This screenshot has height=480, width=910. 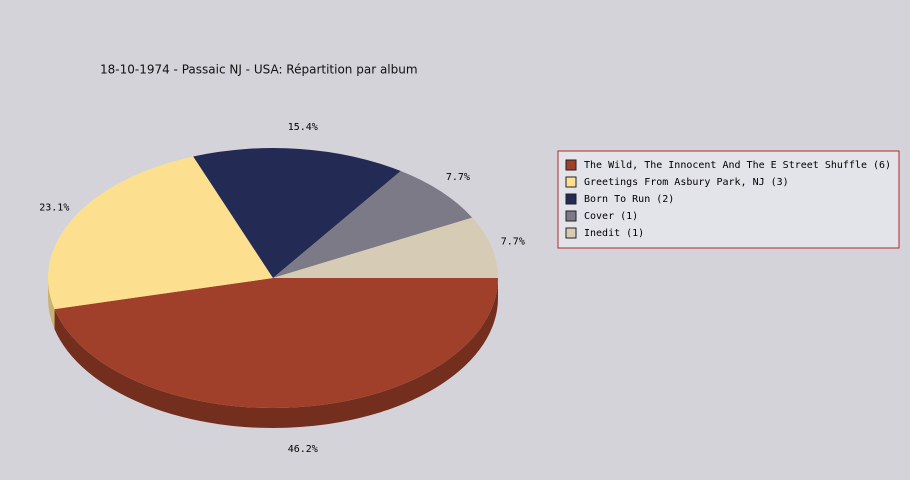 What do you see at coordinates (686, 182) in the screenshot?
I see `legend-label: Greetings From Asbury Park, NJ (3)` at bounding box center [686, 182].